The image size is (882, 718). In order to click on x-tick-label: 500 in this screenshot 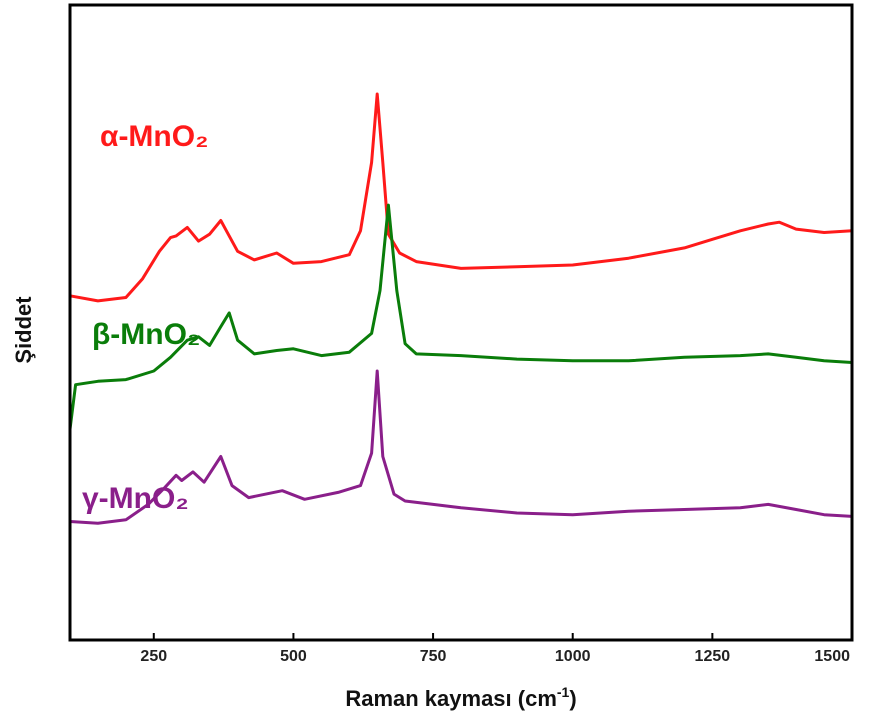, I will do `click(293, 656)`.